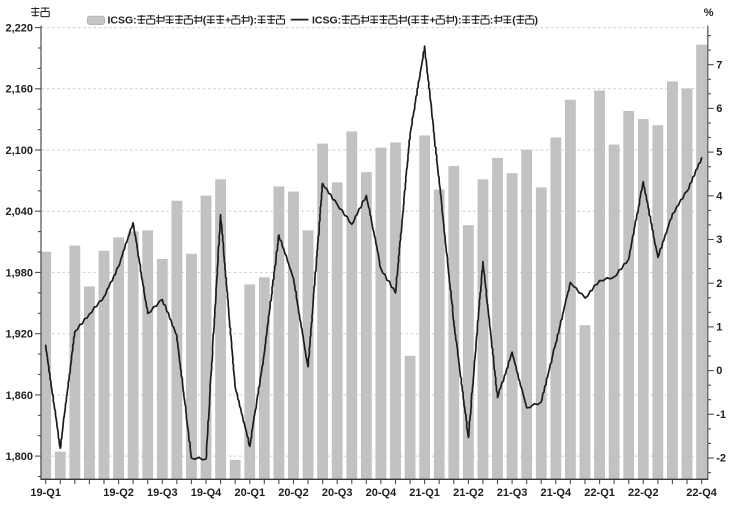  What do you see at coordinates (19, 90) in the screenshot?
I see `svg-text: 2,160` at bounding box center [19, 90].